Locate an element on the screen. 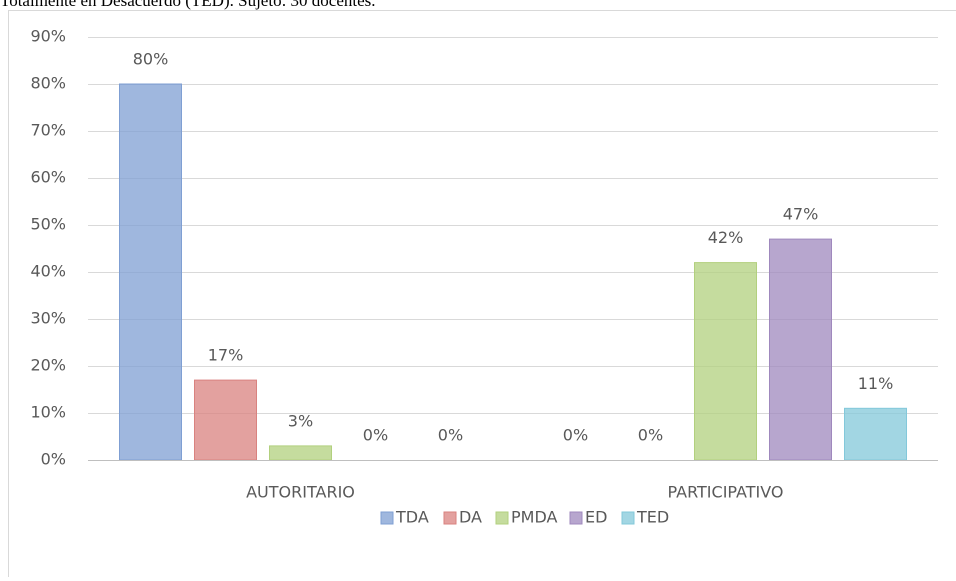 This screenshot has height=581, width=956. y-tick-label: 70% is located at coordinates (48, 130).